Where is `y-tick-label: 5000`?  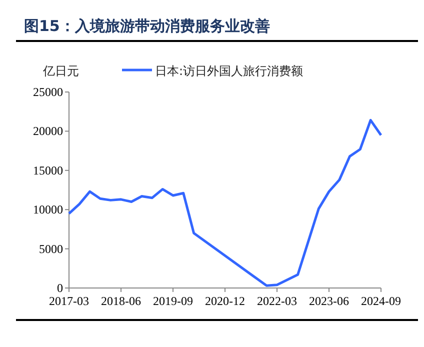
y-tick-label: 5000 is located at coordinates (51, 249).